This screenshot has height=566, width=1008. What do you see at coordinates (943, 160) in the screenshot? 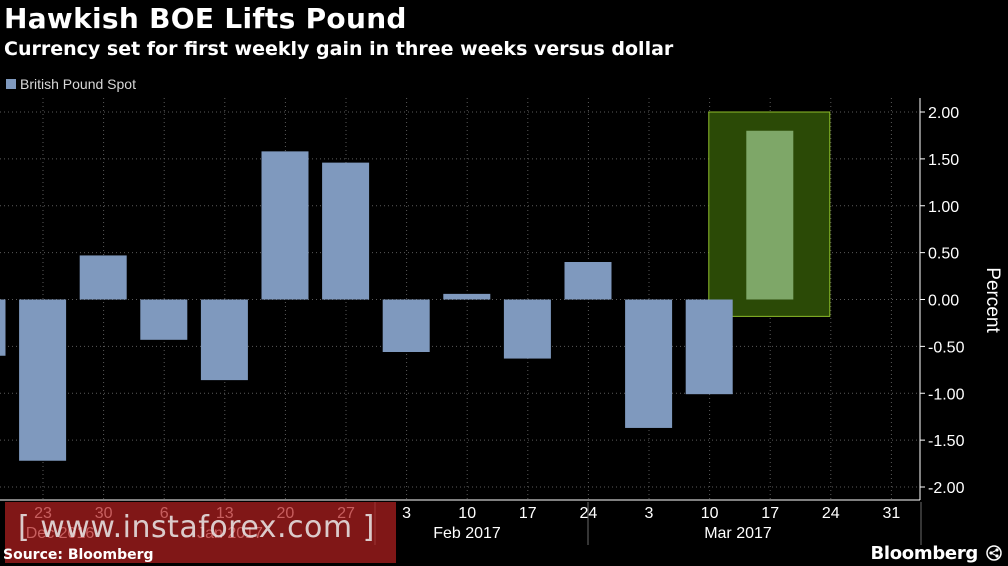
I see `y-tick-label: 1.50` at bounding box center [943, 160].